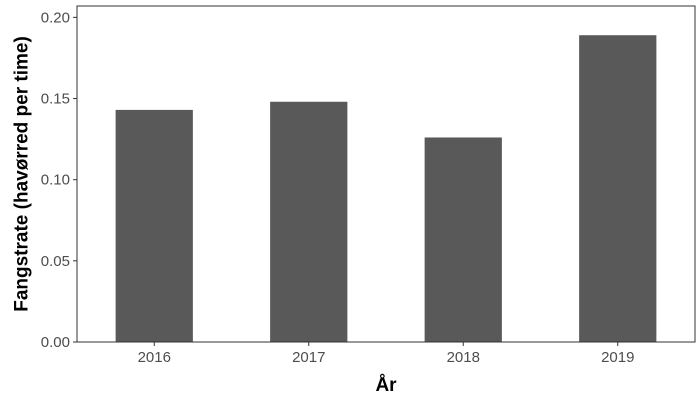 Image resolution: width=700 pixels, height=404 pixels. Describe the element at coordinates (463, 239) in the screenshot. I see `bar-2018` at that location.